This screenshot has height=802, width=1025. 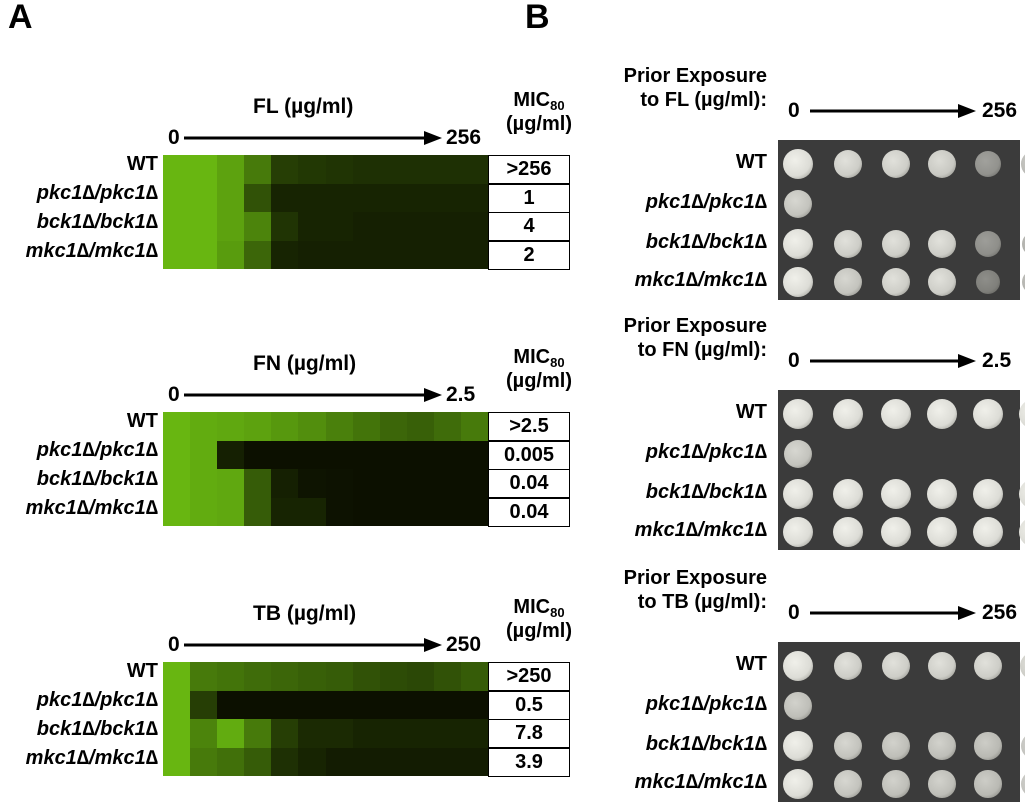 I want to click on mic-value-box: 0.005, so click(x=529, y=455).